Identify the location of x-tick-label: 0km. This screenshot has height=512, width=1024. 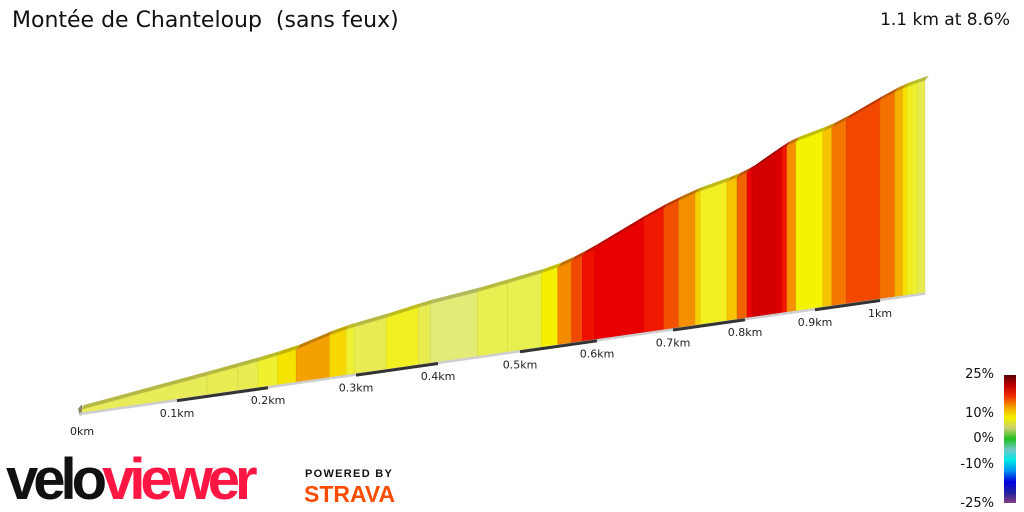
(82, 431).